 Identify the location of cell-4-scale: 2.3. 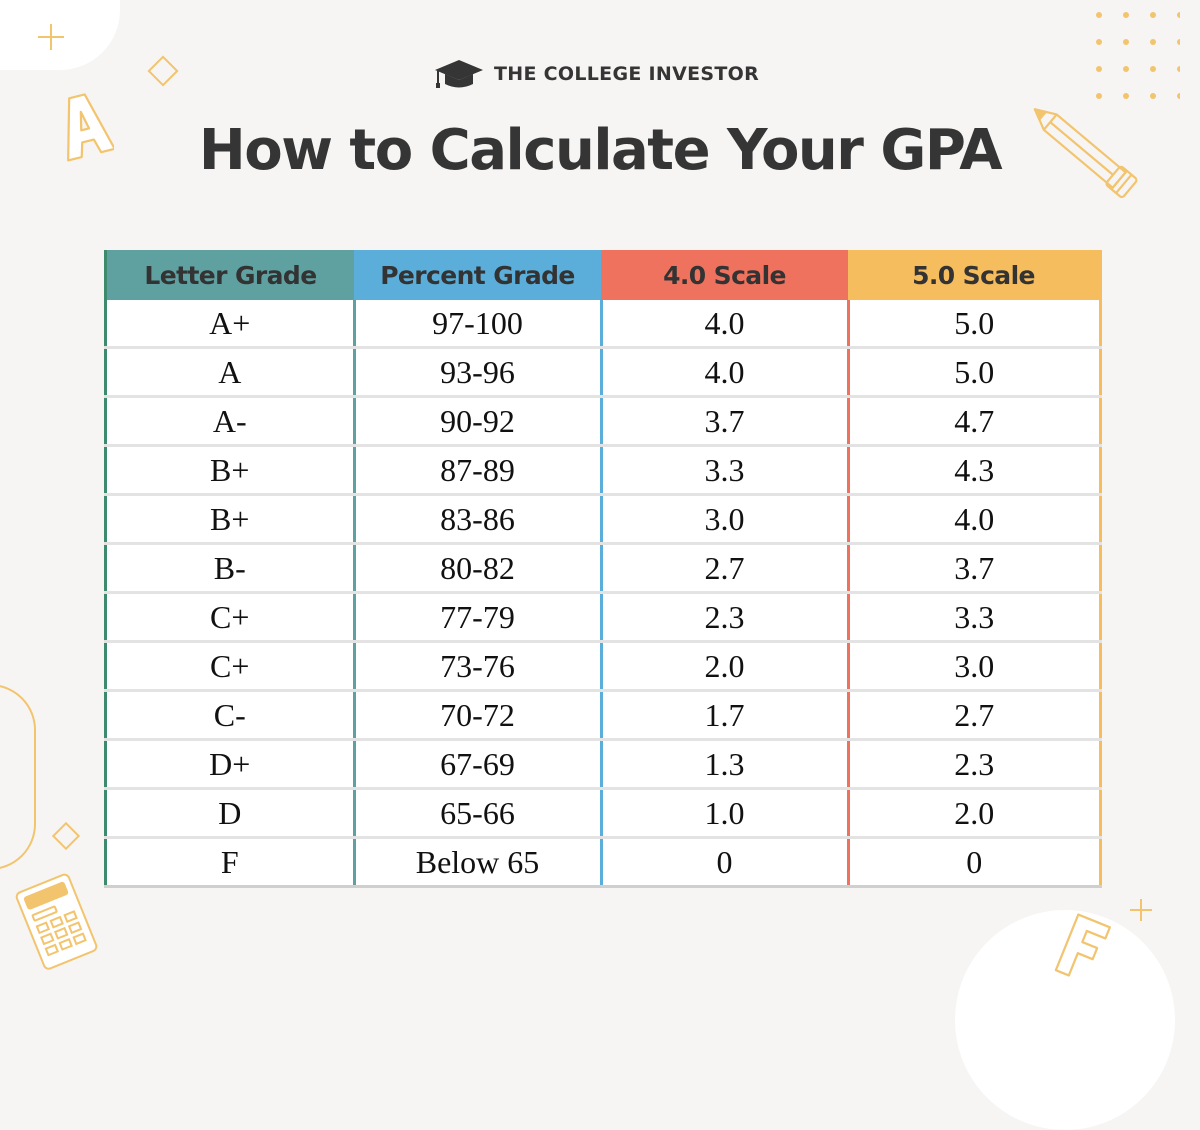
(725, 617).